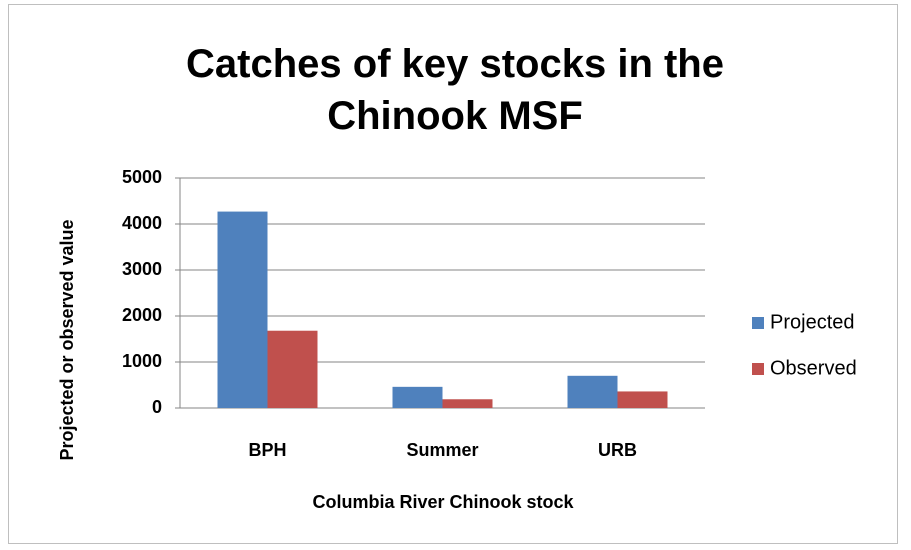  What do you see at coordinates (455, 90) in the screenshot?
I see `chart-title: Catches of key stocks in the Chinook MSF` at bounding box center [455, 90].